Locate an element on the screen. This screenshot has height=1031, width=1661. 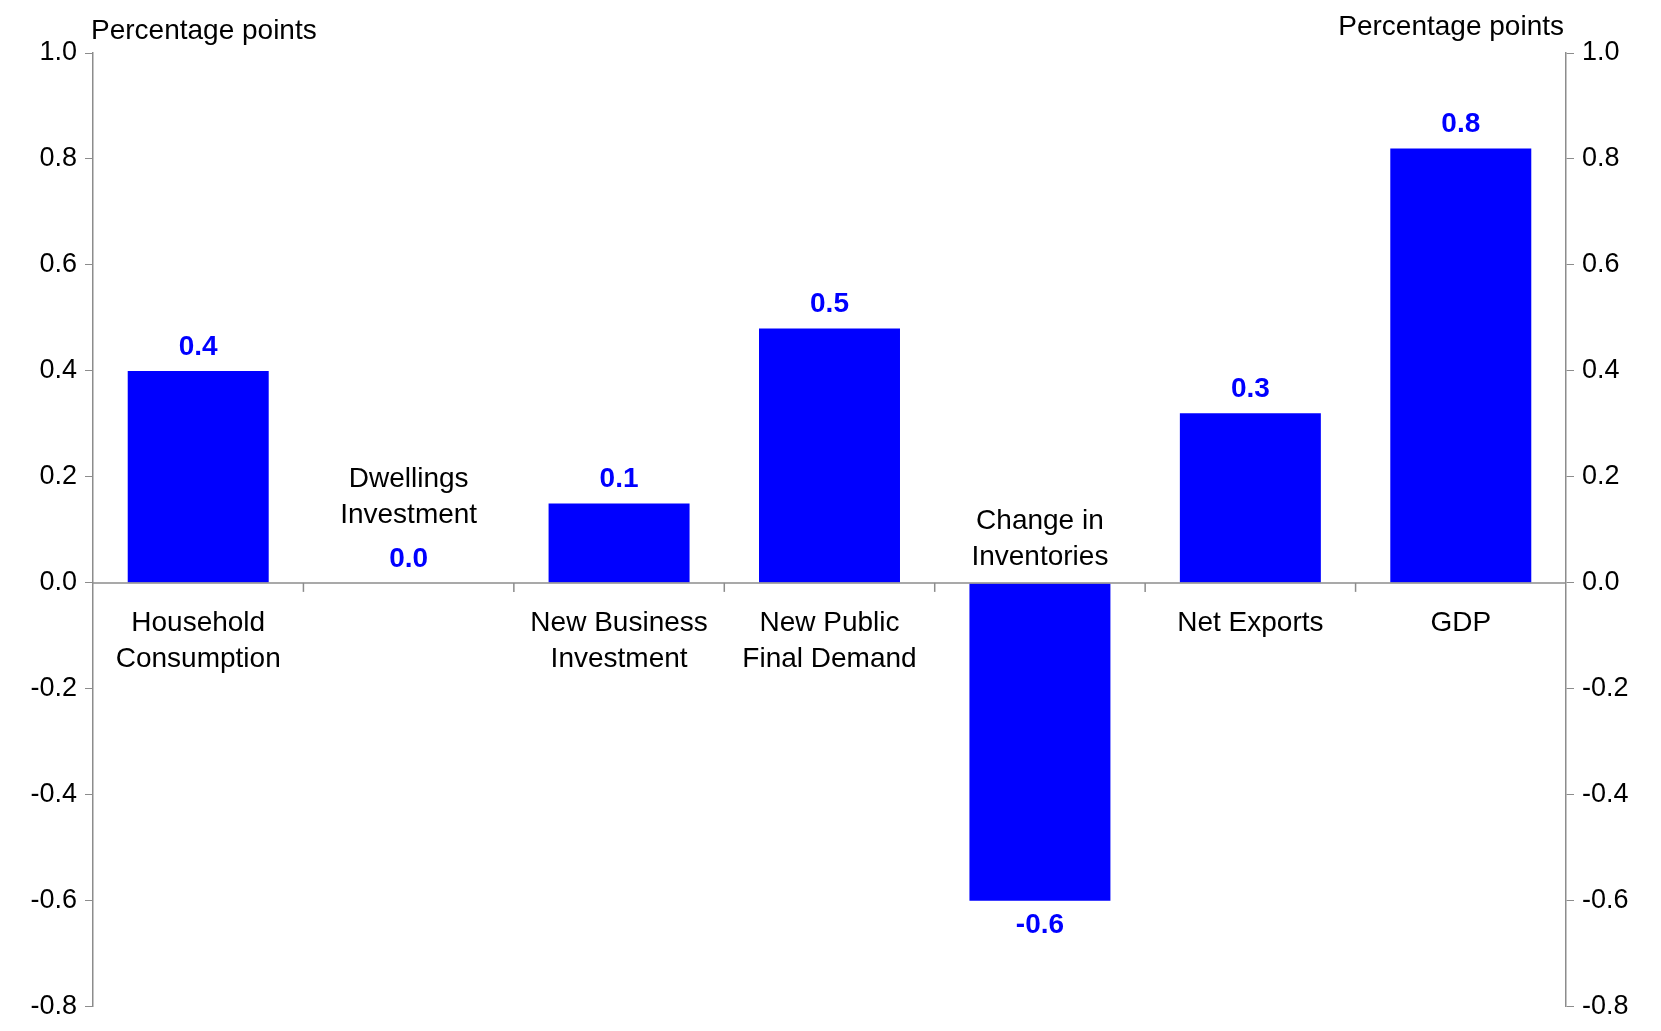
y2-tick-label: -0.8 is located at coordinates (1605, 1005).